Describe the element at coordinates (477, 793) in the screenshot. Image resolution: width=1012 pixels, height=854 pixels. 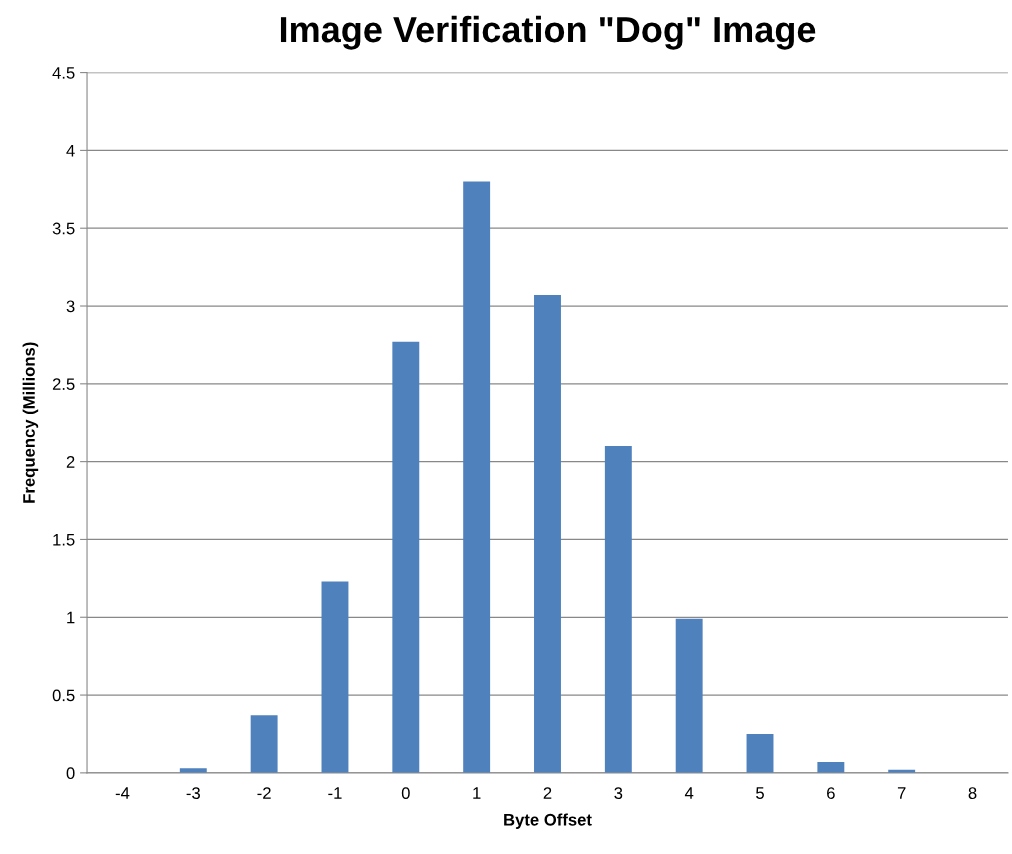
I see `x-tick-label: 1` at that location.